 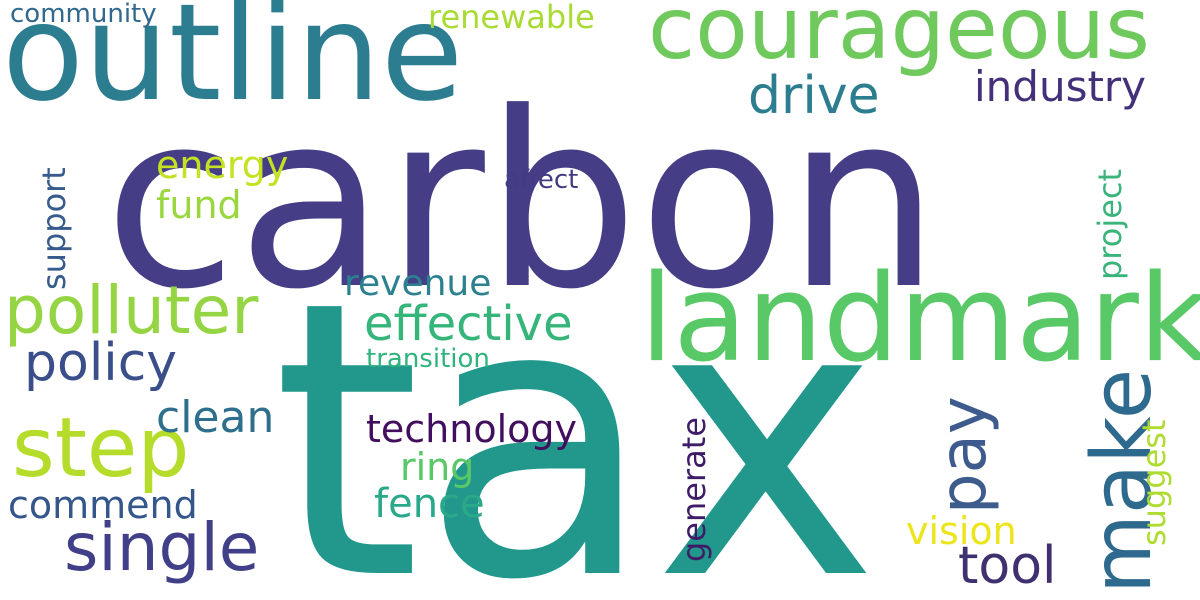 What do you see at coordinates (131, 310) in the screenshot?
I see `word-polluter: polluter` at bounding box center [131, 310].